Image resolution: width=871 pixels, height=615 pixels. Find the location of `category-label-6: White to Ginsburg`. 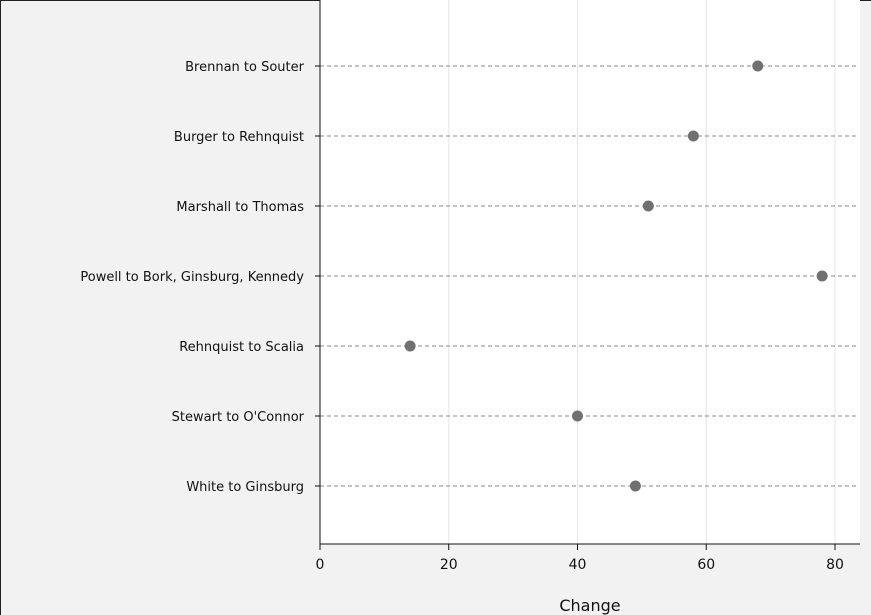

category-label-6: White to Ginsburg is located at coordinates (245, 487).